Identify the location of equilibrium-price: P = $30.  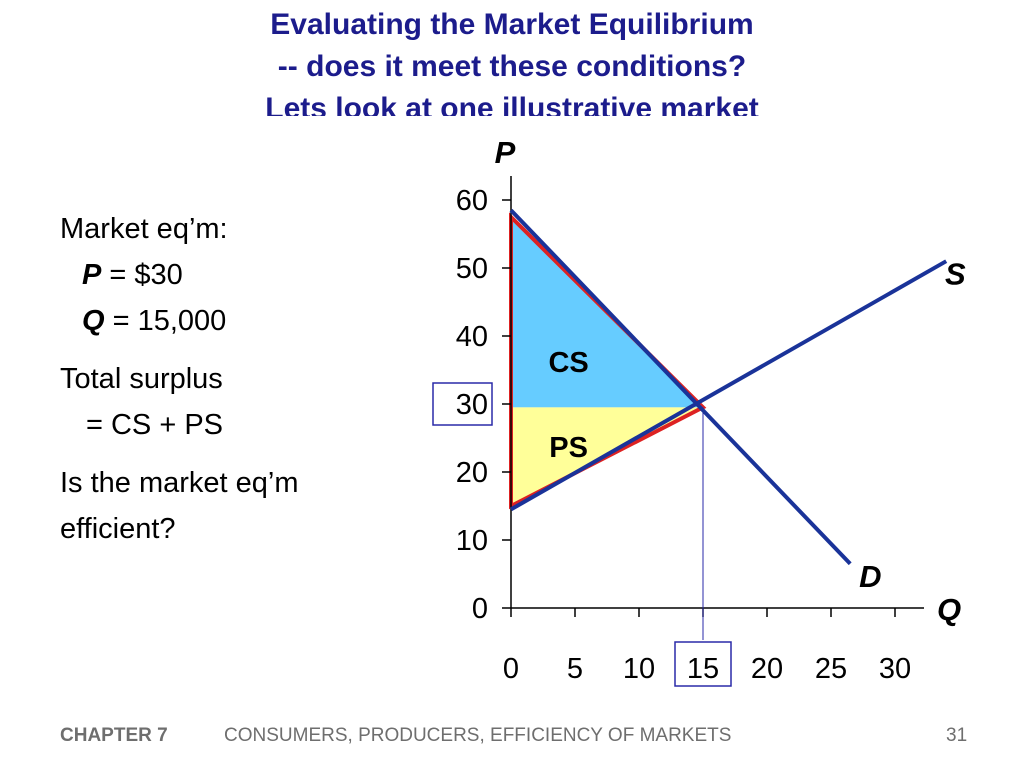
(179, 275).